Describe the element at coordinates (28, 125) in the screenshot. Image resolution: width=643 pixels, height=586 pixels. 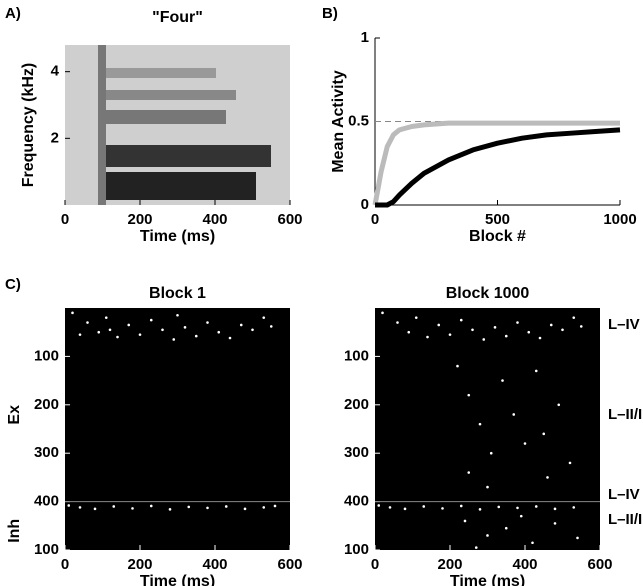
I see `y-axis-label: Frequency (kHz)` at that location.